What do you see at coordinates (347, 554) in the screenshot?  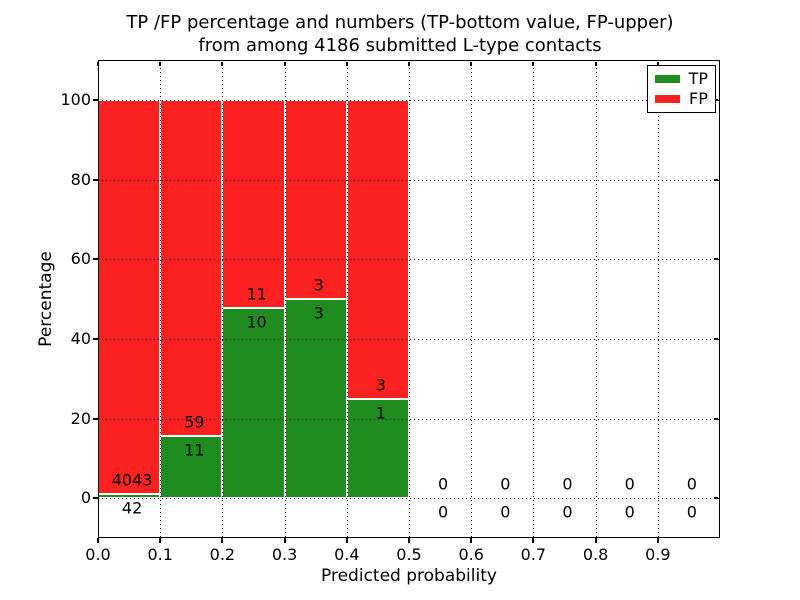 I see `x-tick-label: 0.4` at bounding box center [347, 554].